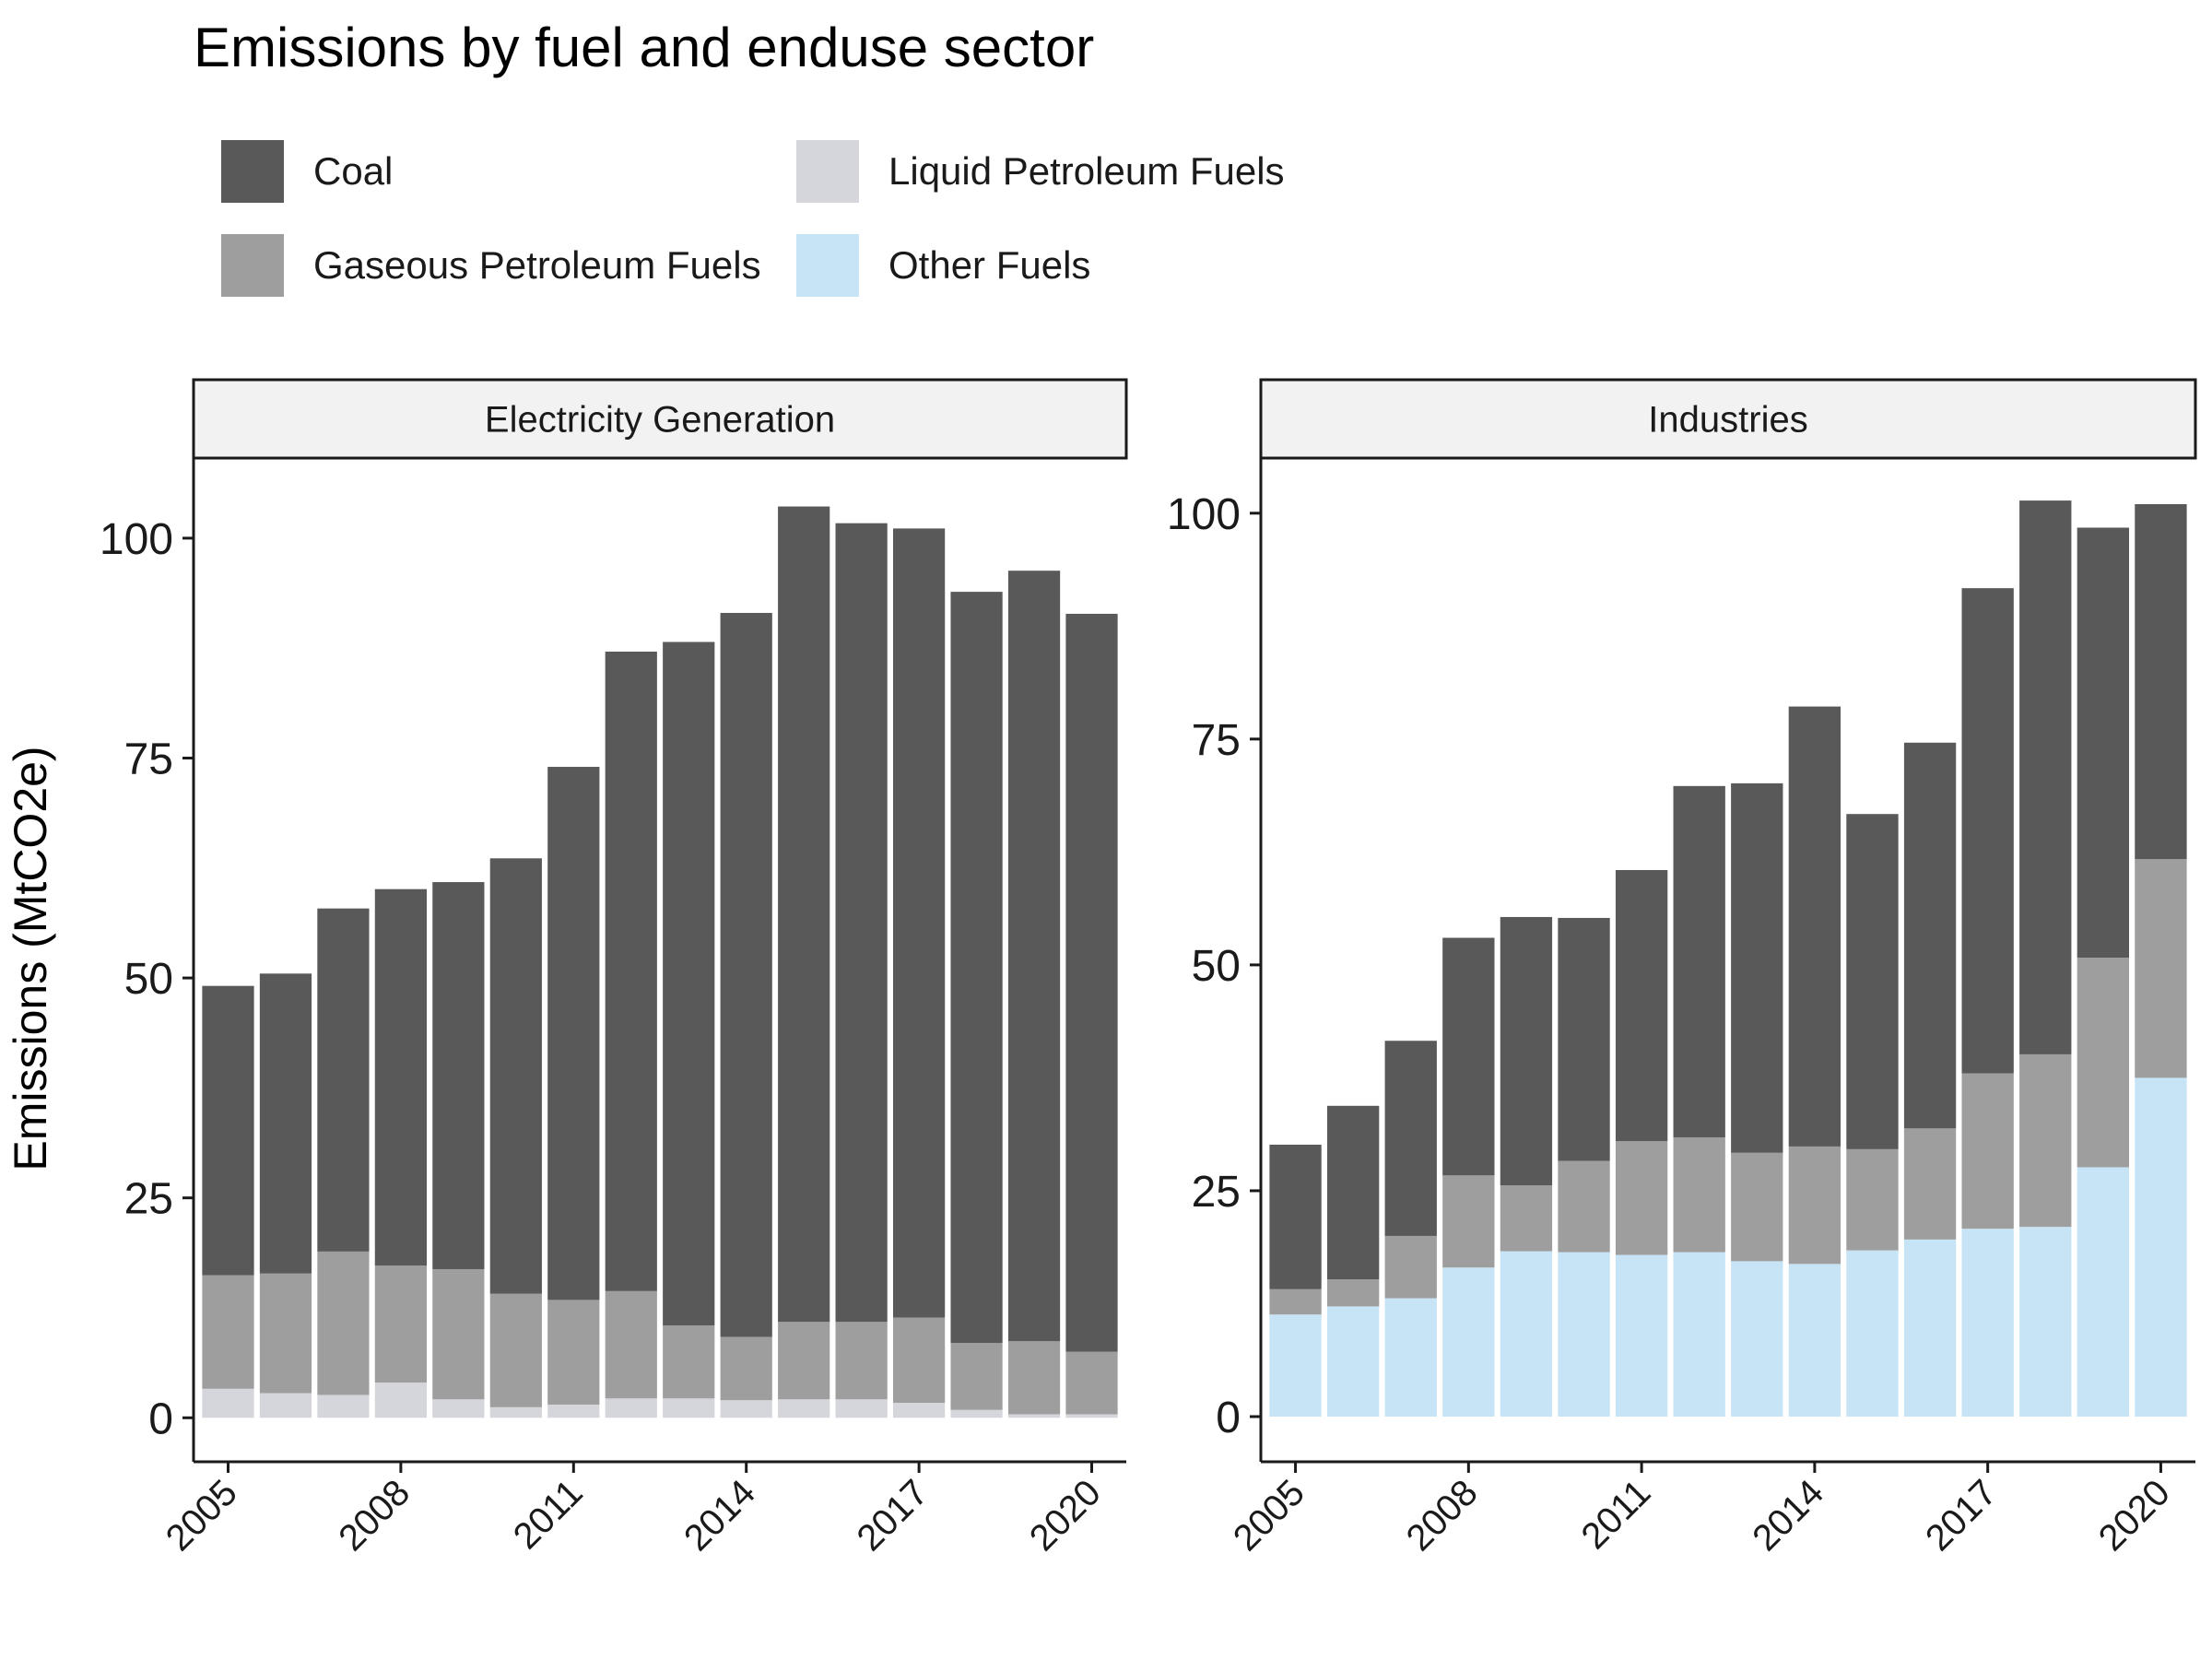 This screenshot has width=2212, height=1659. What do you see at coordinates (1814, 1340) in the screenshot?
I see `bar-industries-other-fuels-2014` at bounding box center [1814, 1340].